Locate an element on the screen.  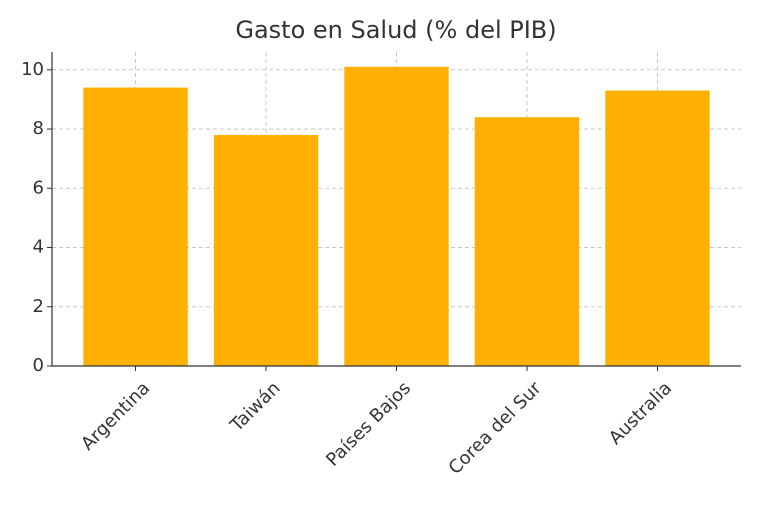
y-tick-label: 6 is located at coordinates (38, 187).